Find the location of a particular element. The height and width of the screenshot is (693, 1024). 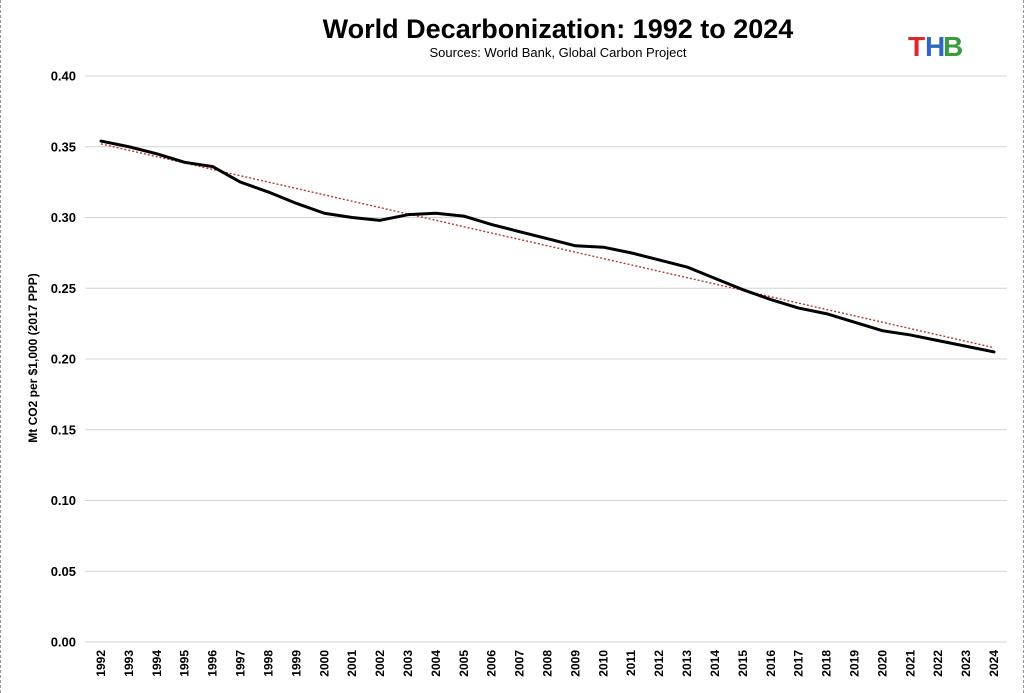

x-tick-label: 1994 is located at coordinates (157, 663).